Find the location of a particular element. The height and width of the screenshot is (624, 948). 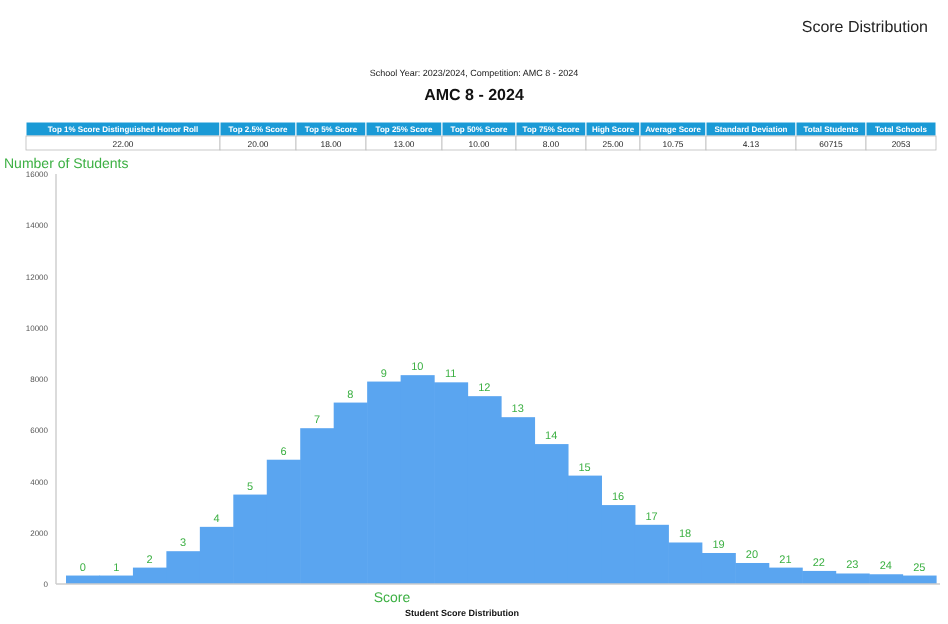

text: Score Distribution is located at coordinates (864, 27).